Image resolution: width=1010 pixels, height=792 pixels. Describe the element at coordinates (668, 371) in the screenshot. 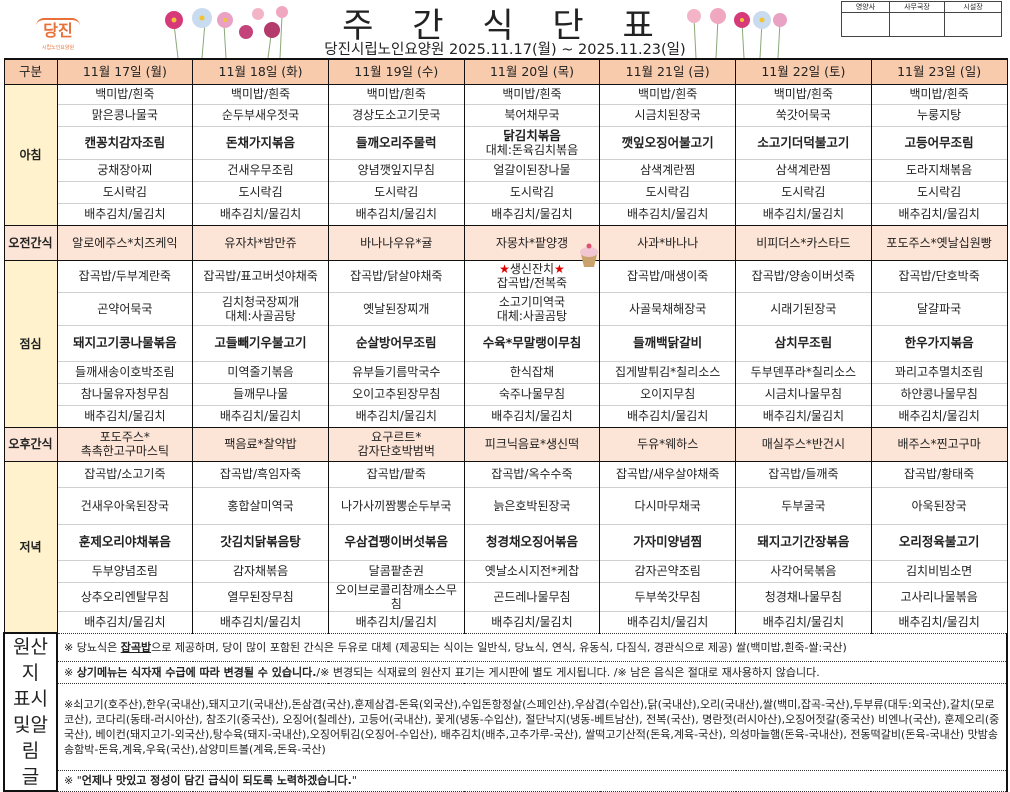

I see `menu-cell: 집게발튀김*칠리소스` at that location.